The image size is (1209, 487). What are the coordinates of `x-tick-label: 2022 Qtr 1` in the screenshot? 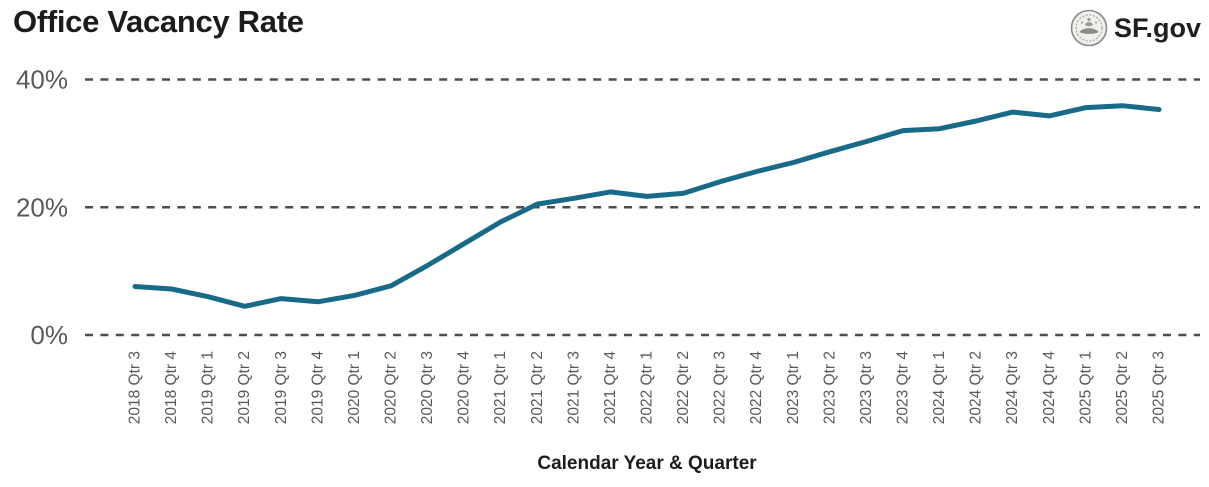 It's located at (647, 387).